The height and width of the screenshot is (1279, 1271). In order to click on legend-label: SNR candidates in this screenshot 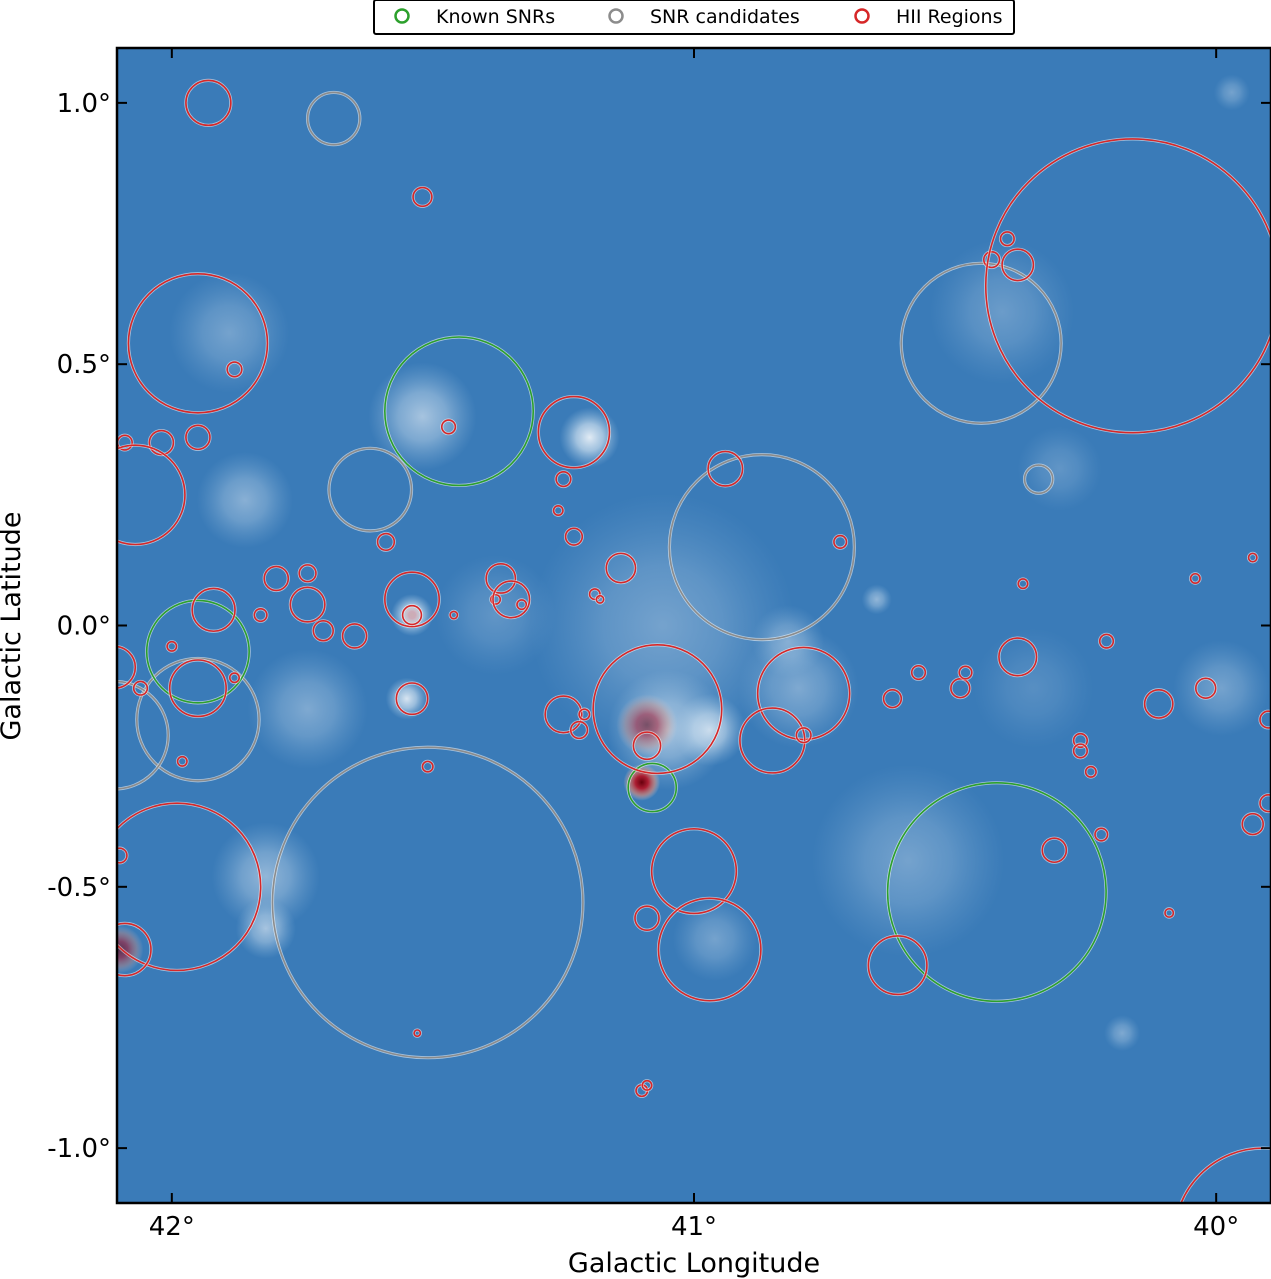, I will do `click(725, 17)`.